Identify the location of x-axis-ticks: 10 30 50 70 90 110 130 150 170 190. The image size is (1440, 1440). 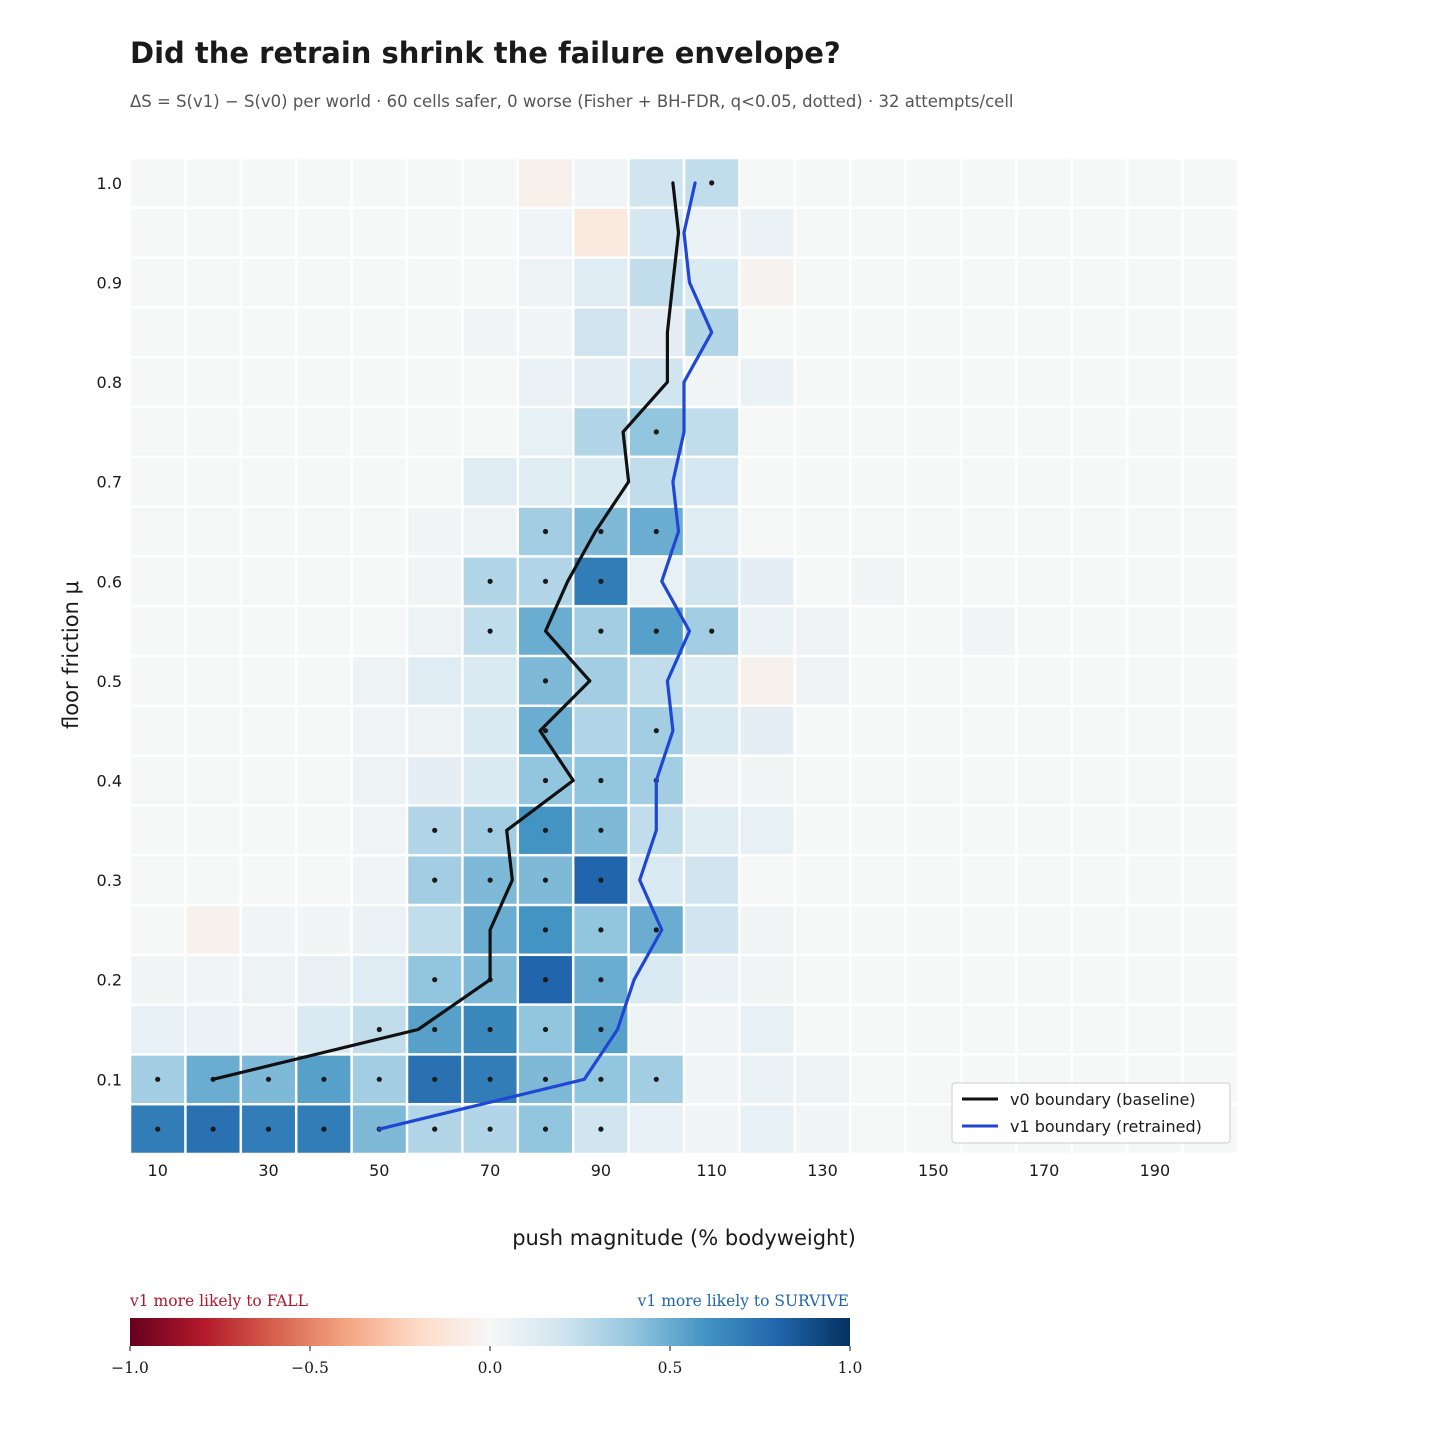
(659, 1170).